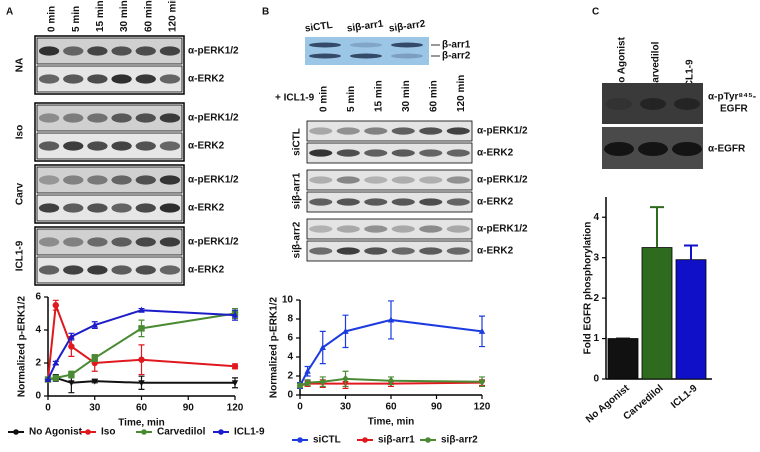  I want to click on y-tick-label: 8, so click(290, 319).